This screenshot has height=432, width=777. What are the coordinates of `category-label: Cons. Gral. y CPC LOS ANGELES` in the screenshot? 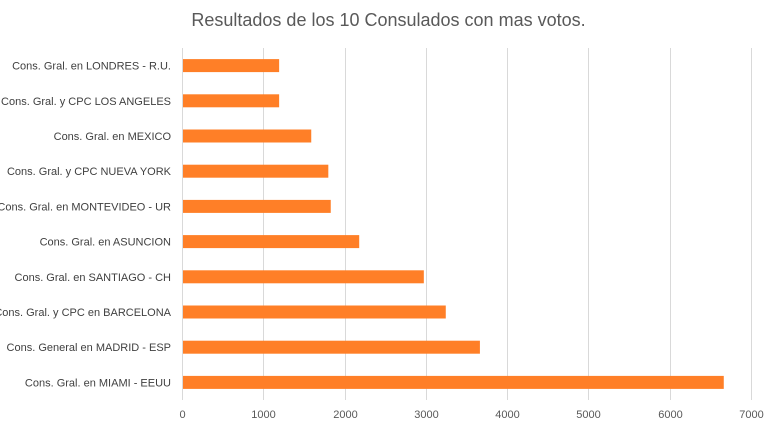 It's located at (86, 102).